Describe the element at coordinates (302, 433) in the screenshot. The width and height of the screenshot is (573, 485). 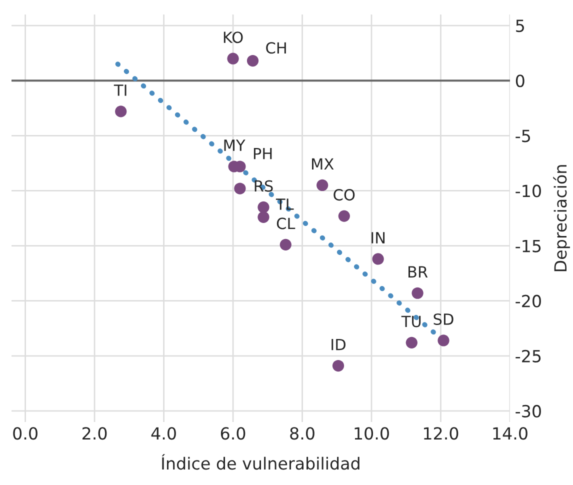
I see `x-tick-label: 8.0` at that location.